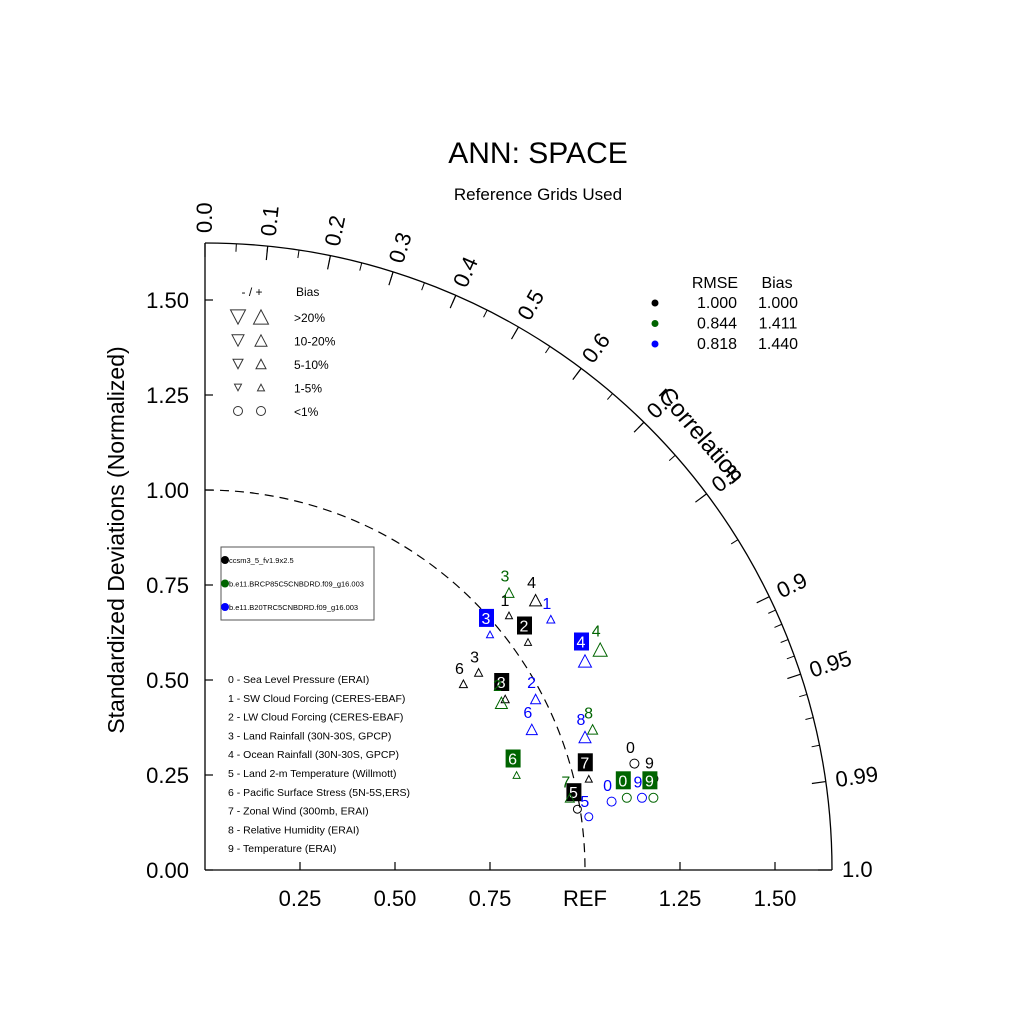 The image size is (1024, 1029). Describe the element at coordinates (300, 898) in the screenshot. I see `x-tick-label: 0.25` at that location.